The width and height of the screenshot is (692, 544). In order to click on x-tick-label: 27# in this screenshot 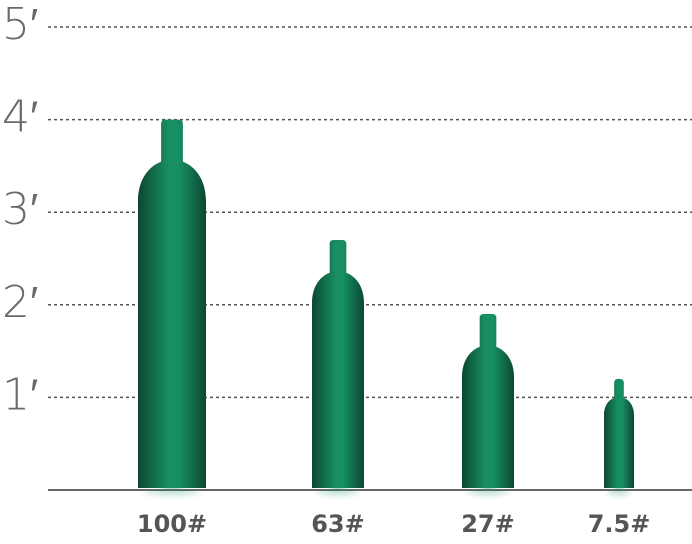, I will do `click(488, 524)`.